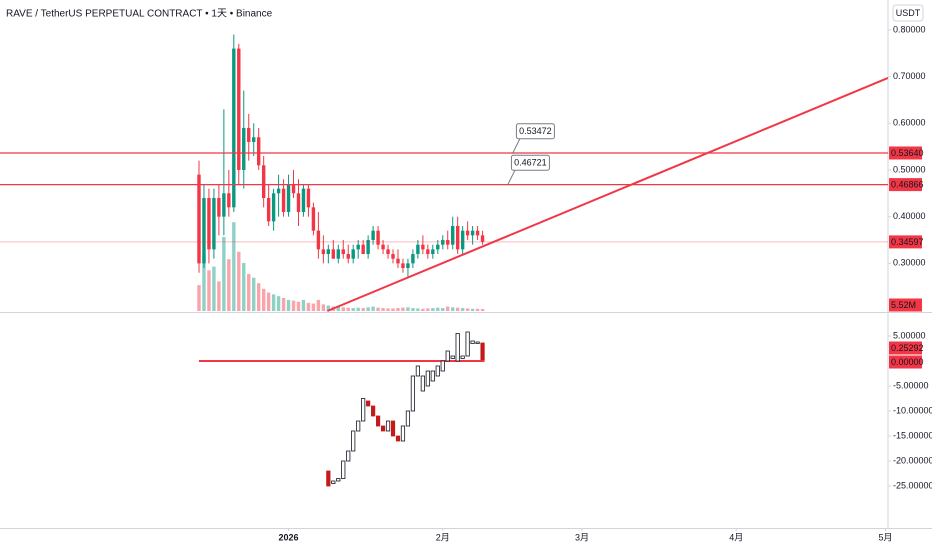 The image size is (932, 550). What do you see at coordinates (909, 76) in the screenshot?
I see `y-tick-label: 0.70000` at bounding box center [909, 76].